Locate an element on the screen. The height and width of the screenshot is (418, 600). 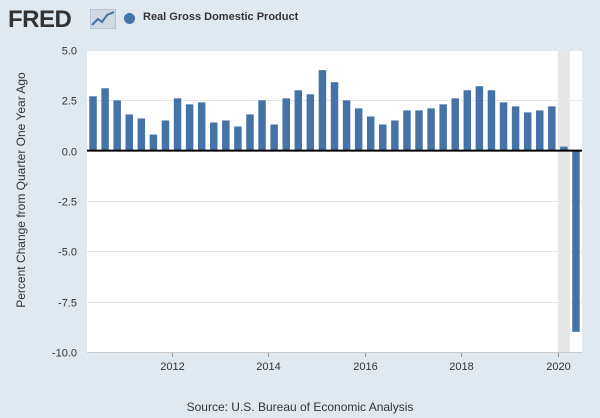
legend-label-real-gdp: Real Gross Domestic Product is located at coordinates (221, 17).